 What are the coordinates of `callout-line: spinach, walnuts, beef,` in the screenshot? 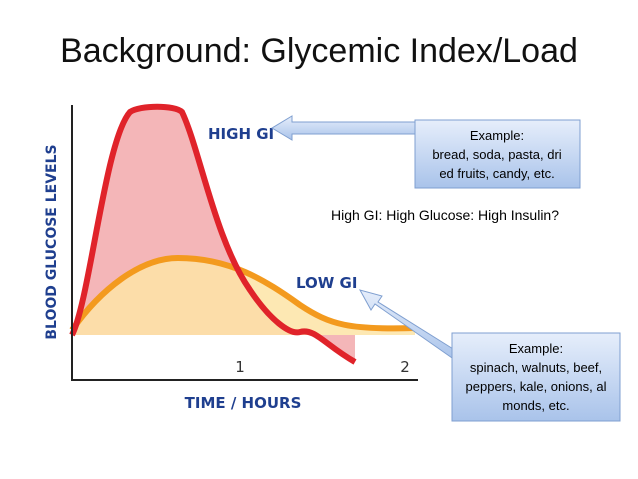 It's located at (536, 367).